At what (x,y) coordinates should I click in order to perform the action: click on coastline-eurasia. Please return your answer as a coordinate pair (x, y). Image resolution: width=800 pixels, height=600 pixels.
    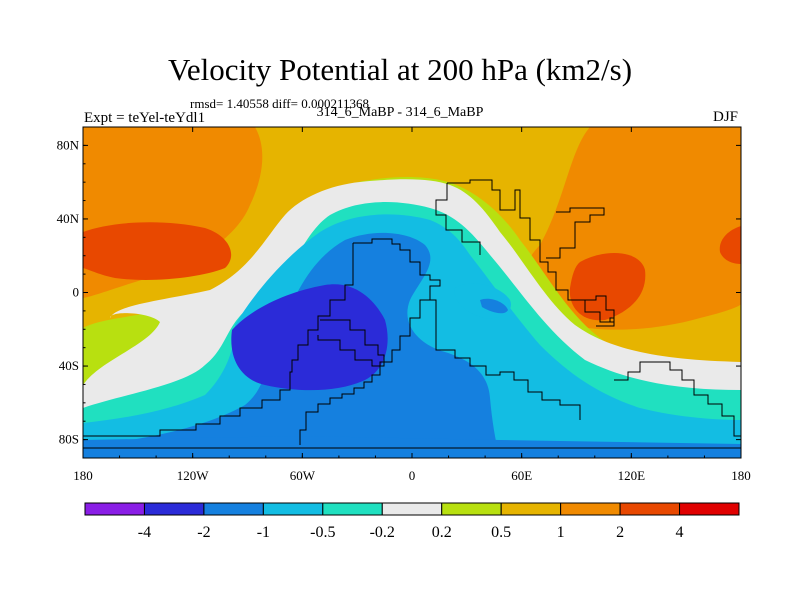
    Looking at the image, I should click on (575, 233).